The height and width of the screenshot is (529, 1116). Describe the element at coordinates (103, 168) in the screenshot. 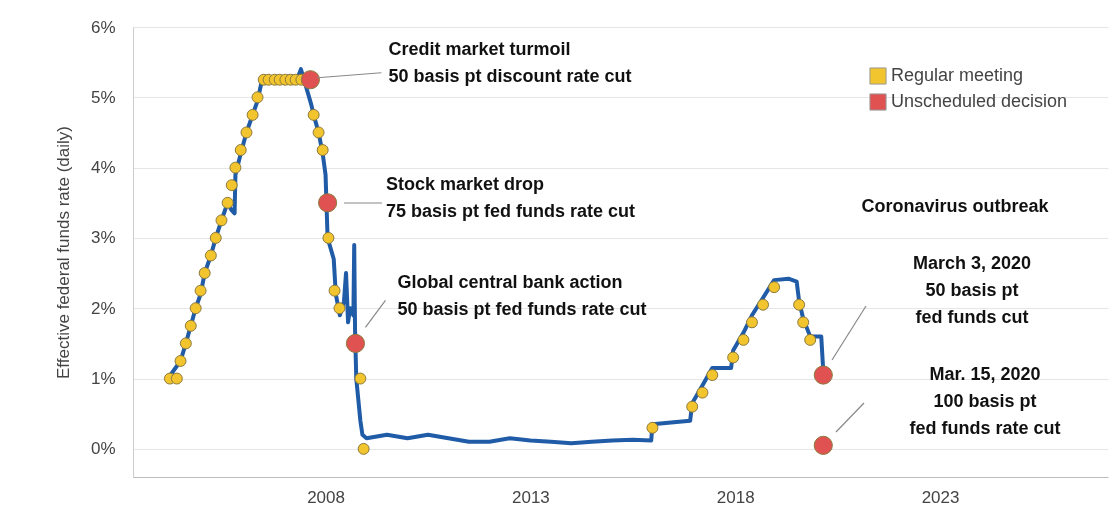

I see `y-tick-label: 4%` at that location.